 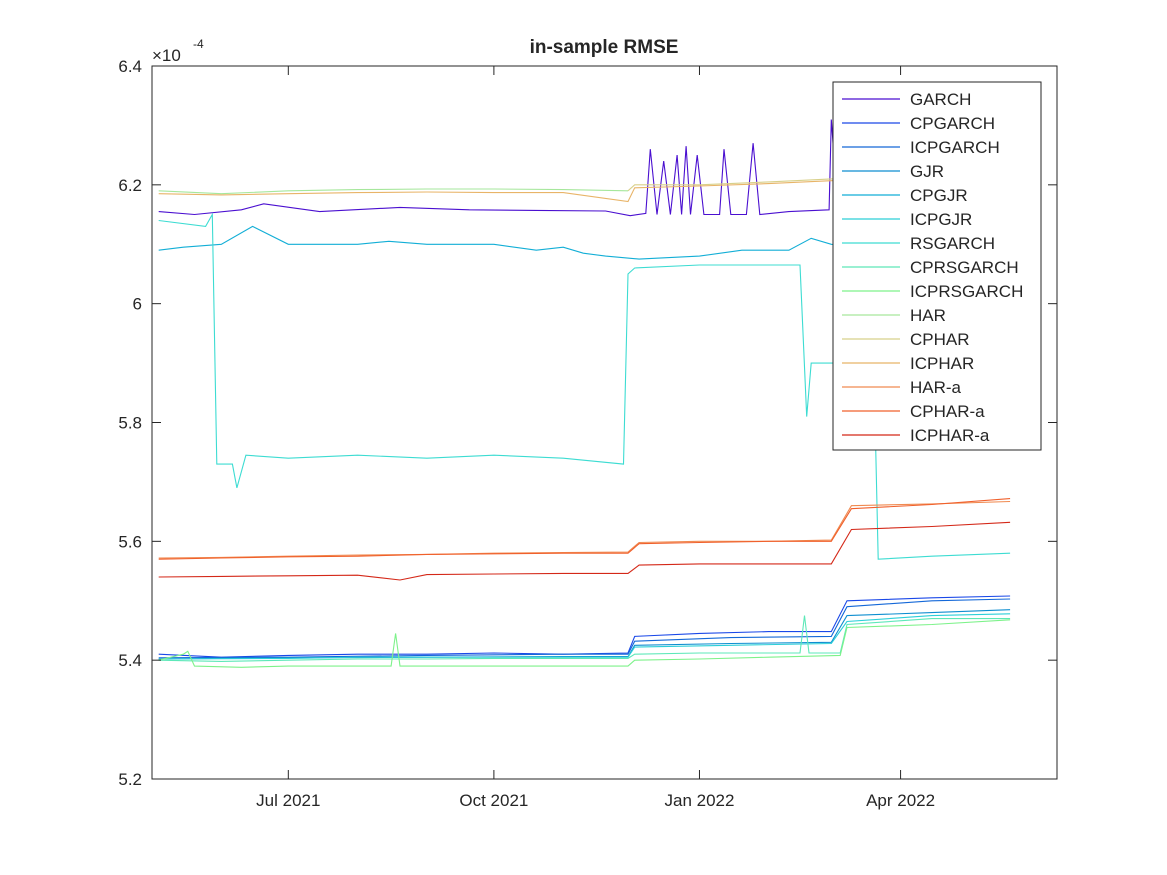 I want to click on series-line-icprsgarch, so click(x=584, y=643).